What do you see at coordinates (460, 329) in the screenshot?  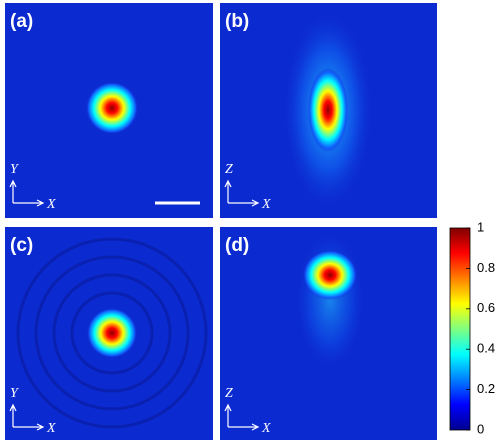 I see `colorbar` at bounding box center [460, 329].